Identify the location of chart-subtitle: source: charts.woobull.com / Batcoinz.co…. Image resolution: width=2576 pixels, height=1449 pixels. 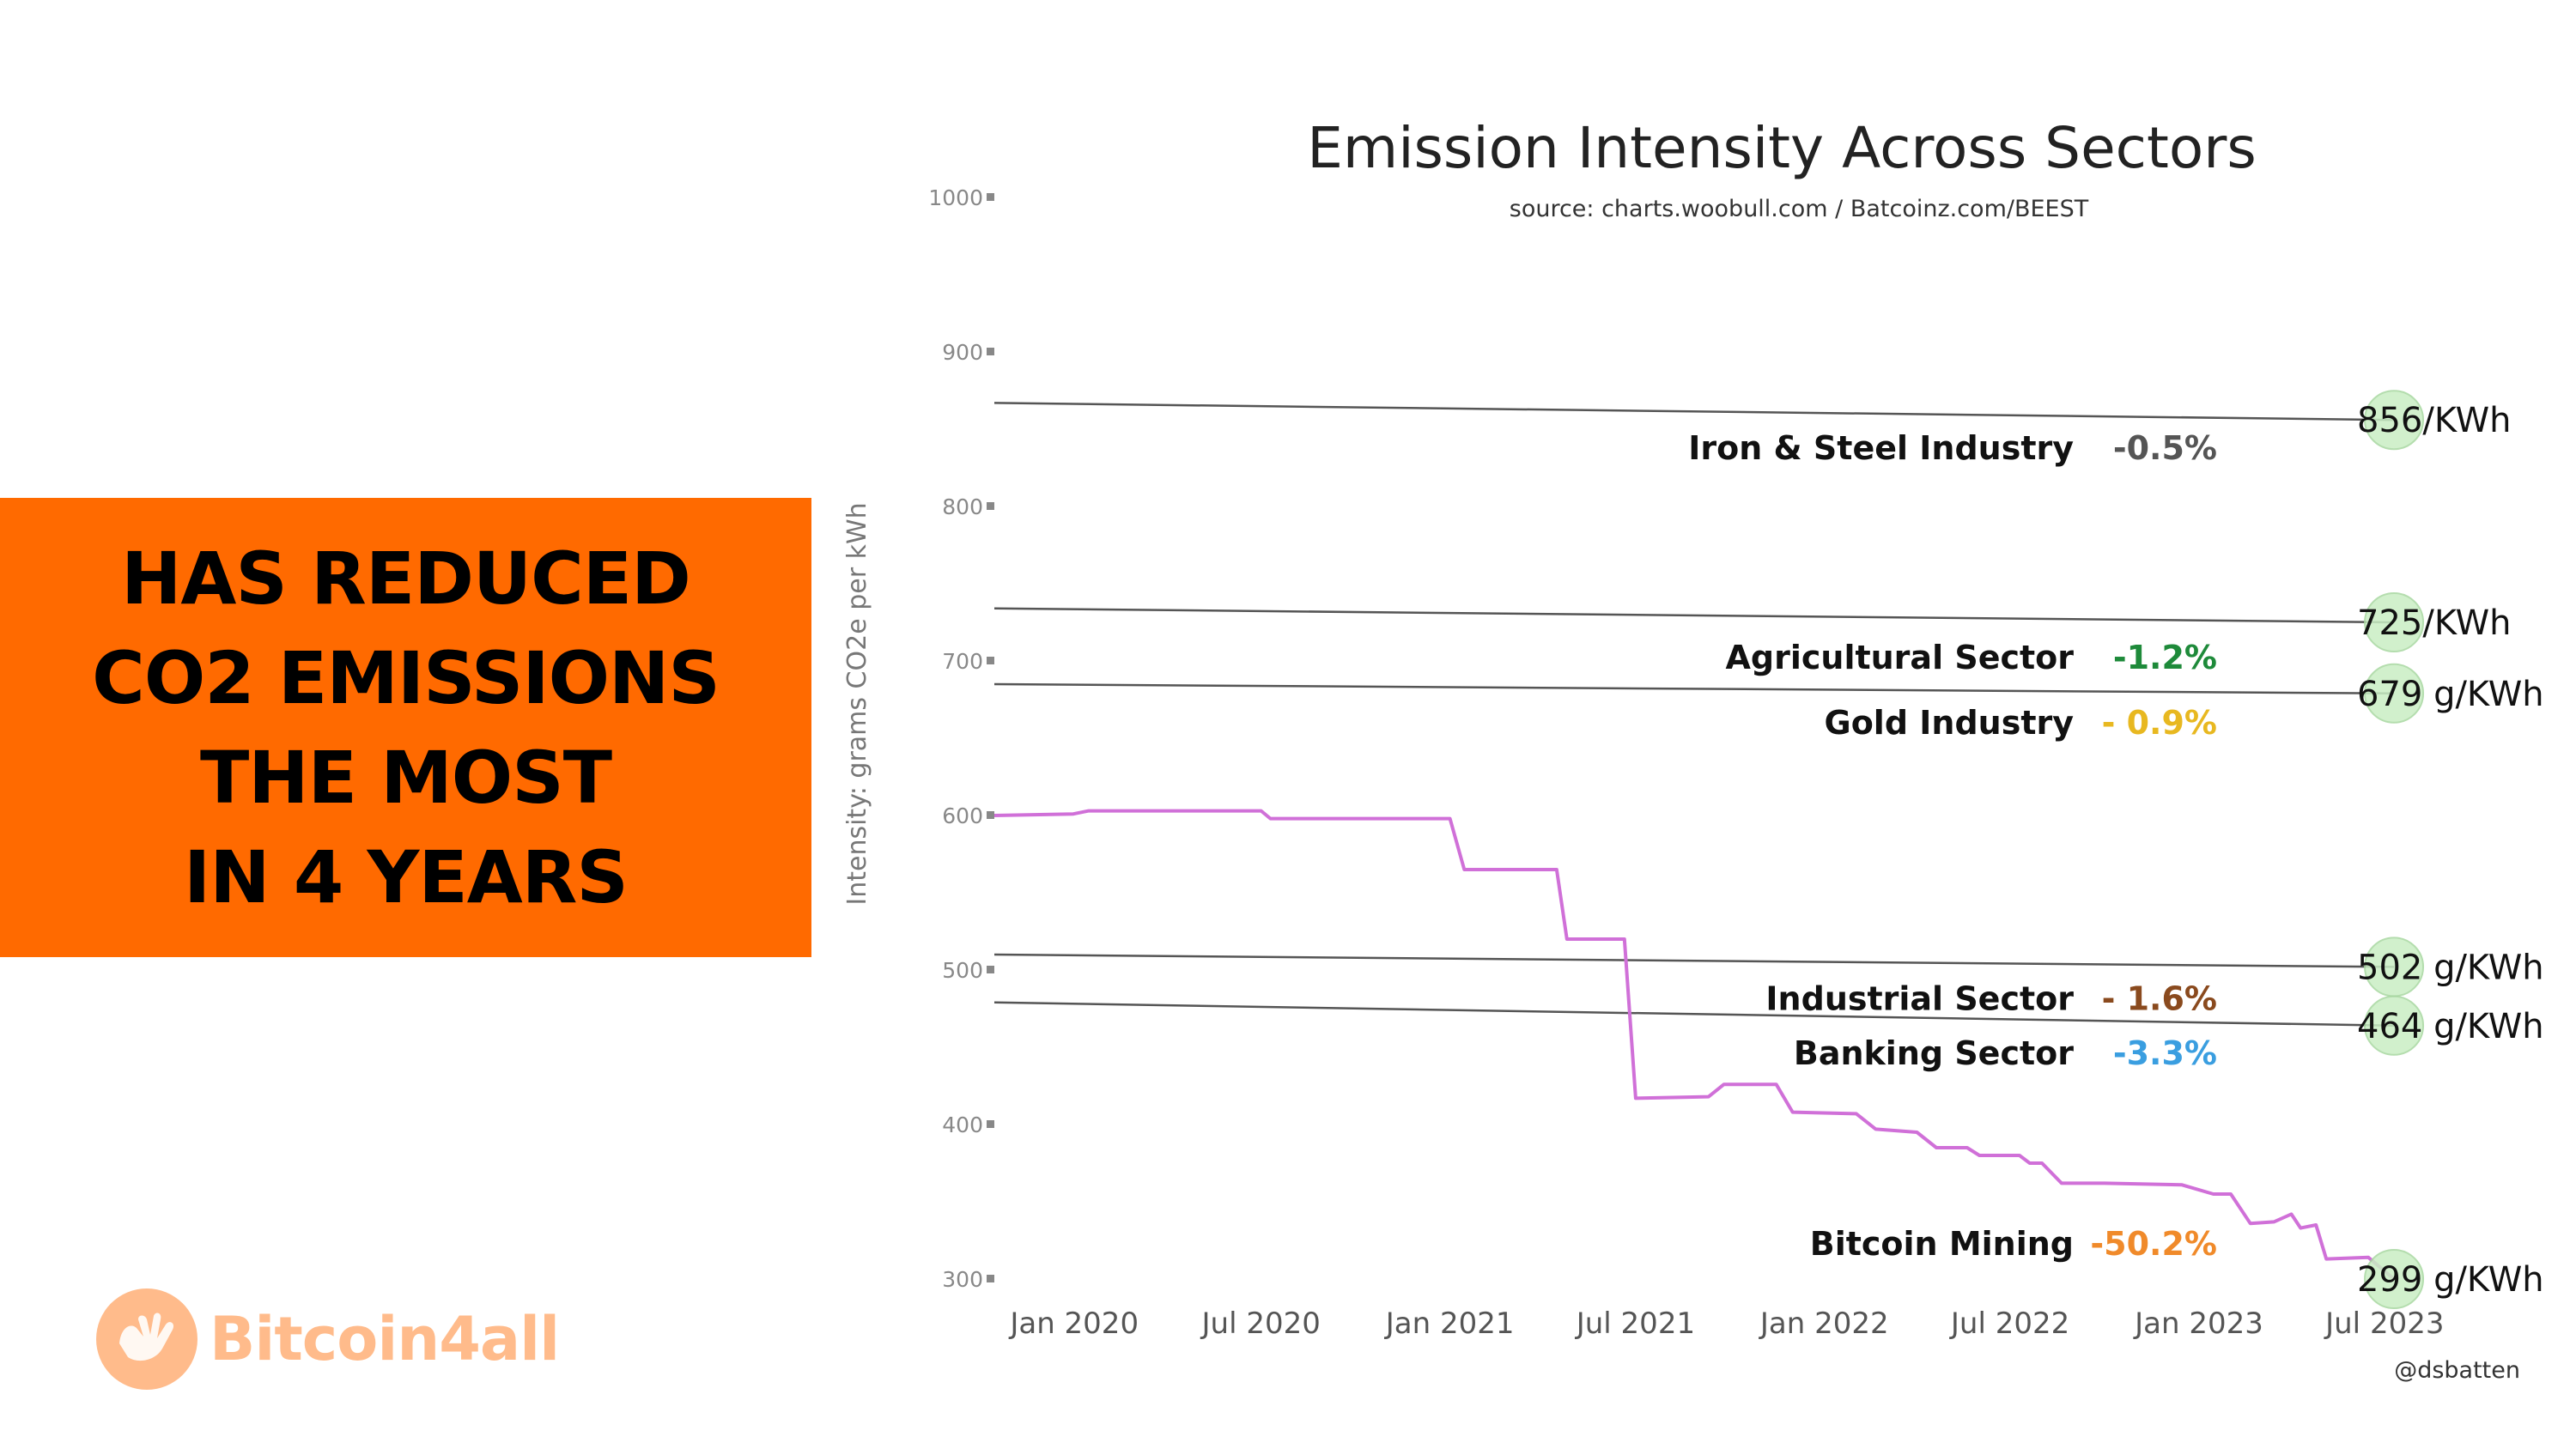
(1799, 209).